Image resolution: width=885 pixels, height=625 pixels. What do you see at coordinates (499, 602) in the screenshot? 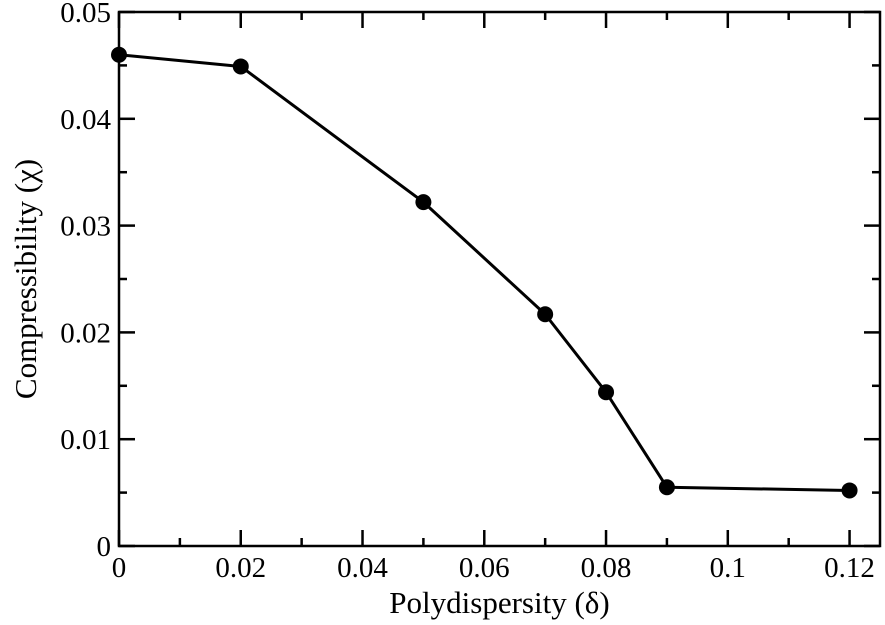
I see `x-axis-label: Polydispersity (δ)` at bounding box center [499, 602].